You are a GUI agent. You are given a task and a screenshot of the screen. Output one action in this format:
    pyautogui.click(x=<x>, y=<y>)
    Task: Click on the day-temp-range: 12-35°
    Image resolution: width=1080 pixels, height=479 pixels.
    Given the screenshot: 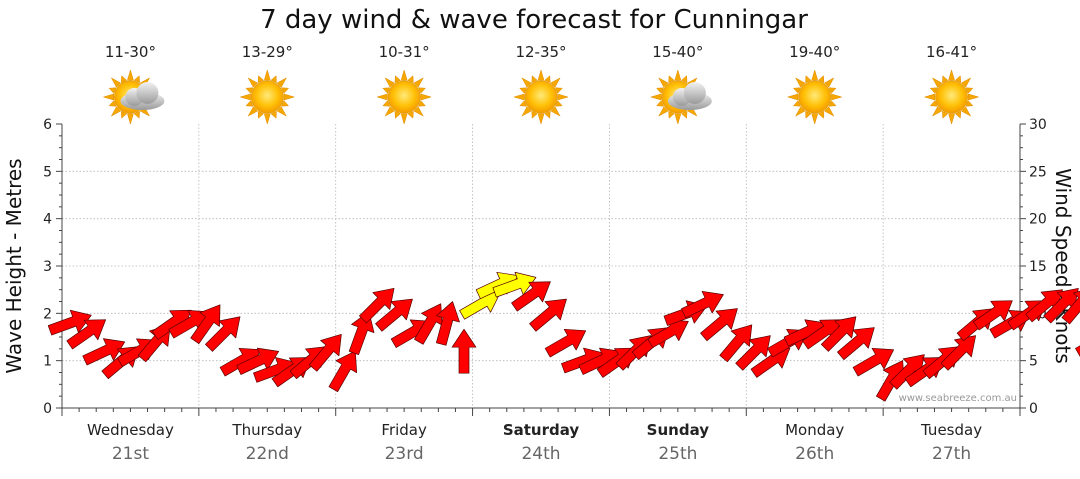 What is the action you would take?
    pyautogui.click(x=540, y=52)
    